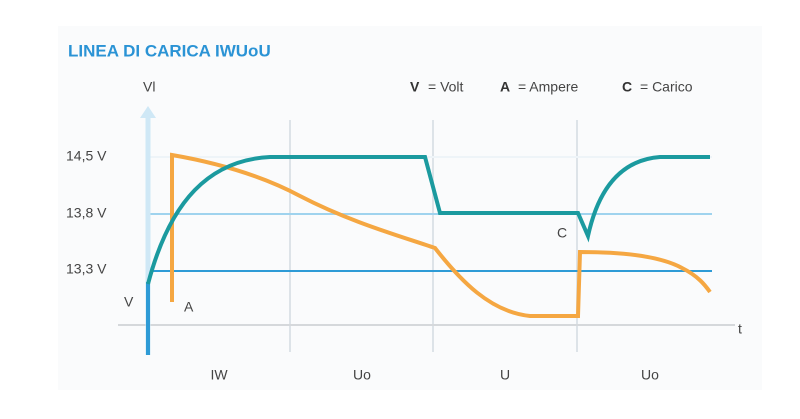 This screenshot has width=800, height=419. I want to click on legend-key: A, so click(505, 87).